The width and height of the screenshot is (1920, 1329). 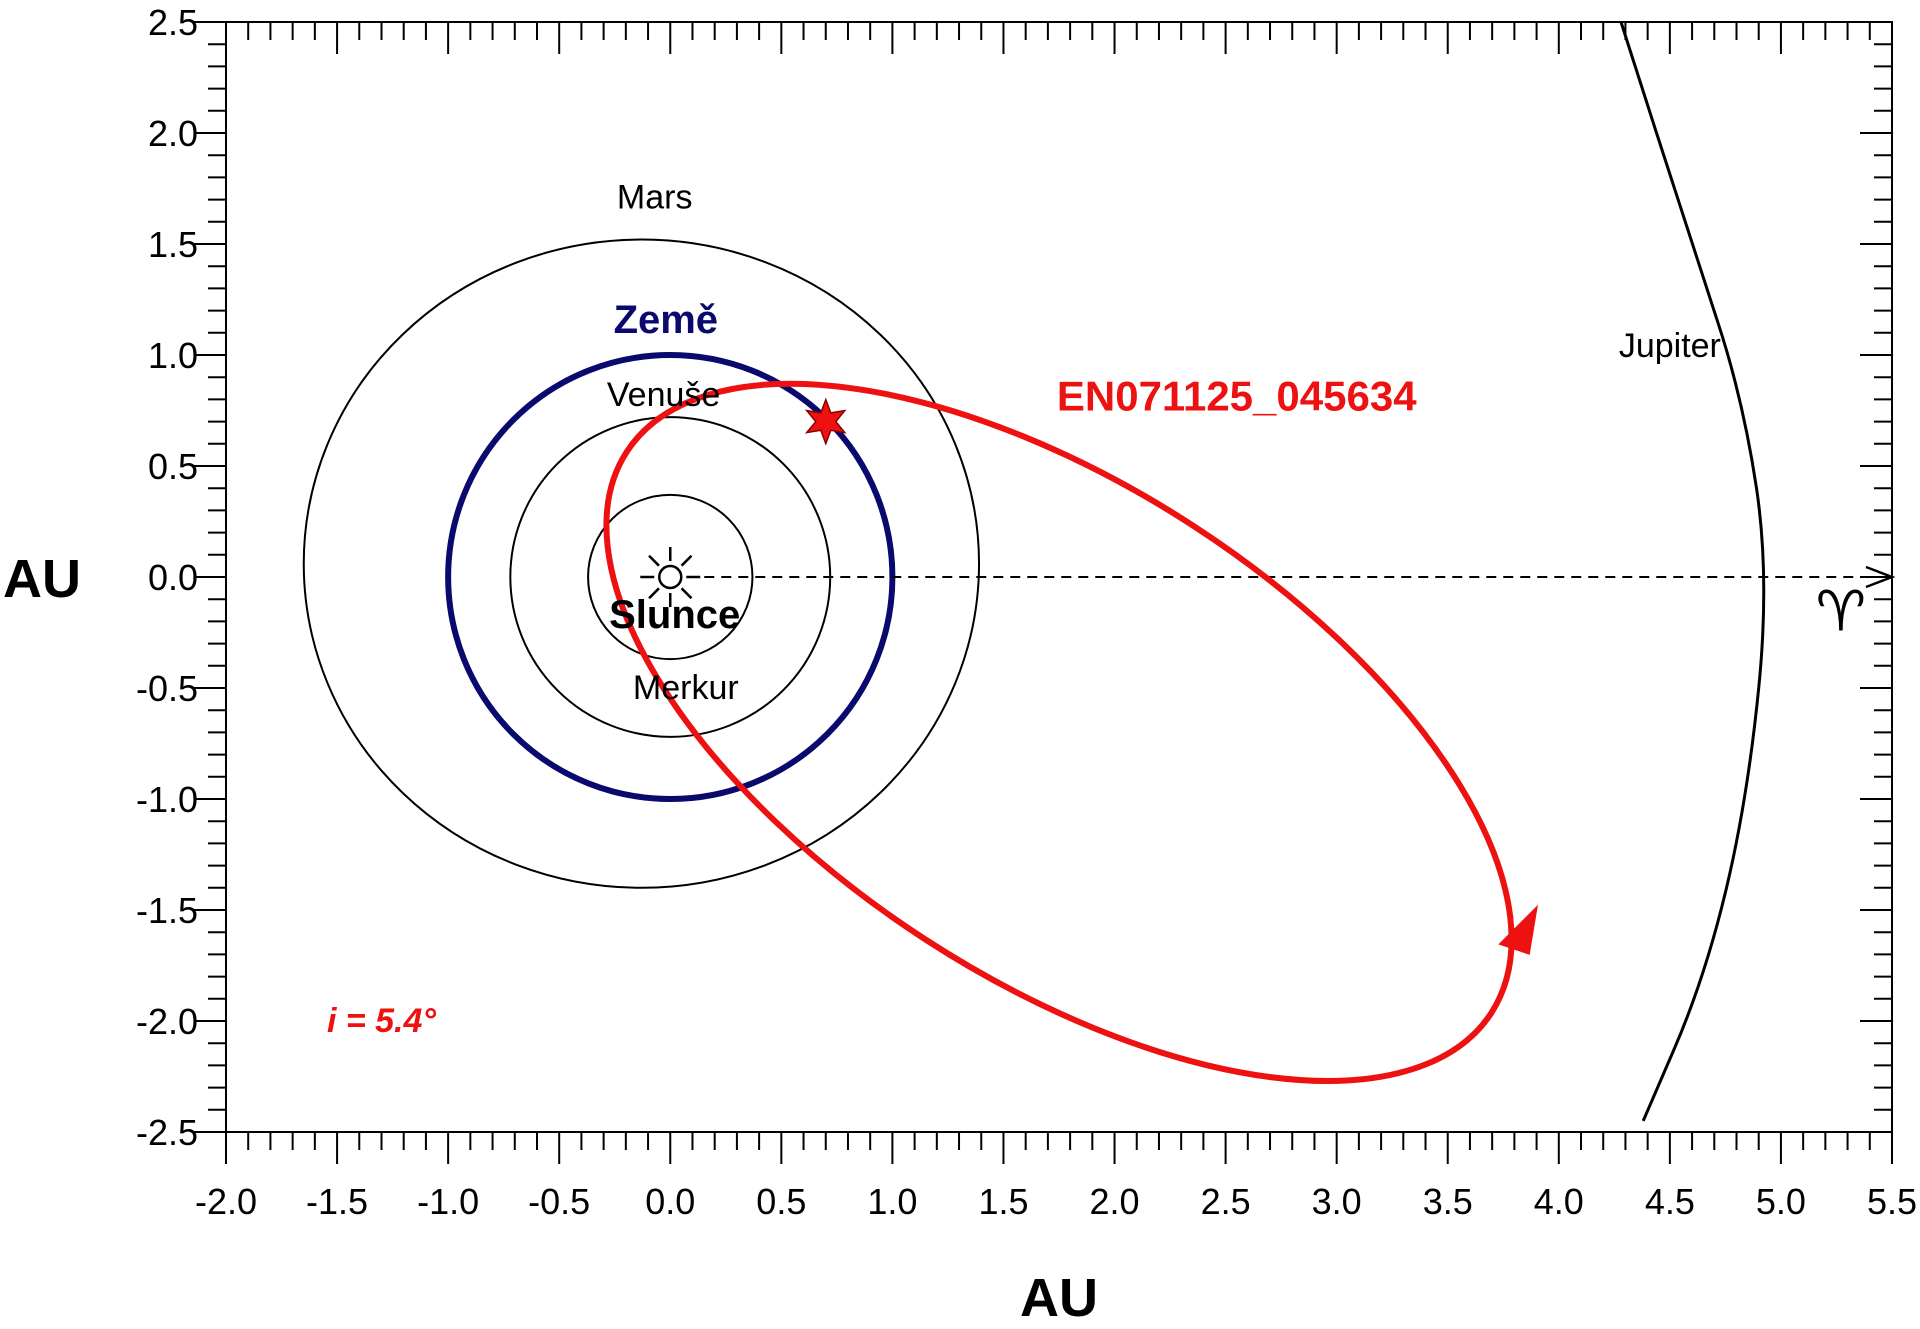 I want to click on sun-icon, so click(x=670, y=577).